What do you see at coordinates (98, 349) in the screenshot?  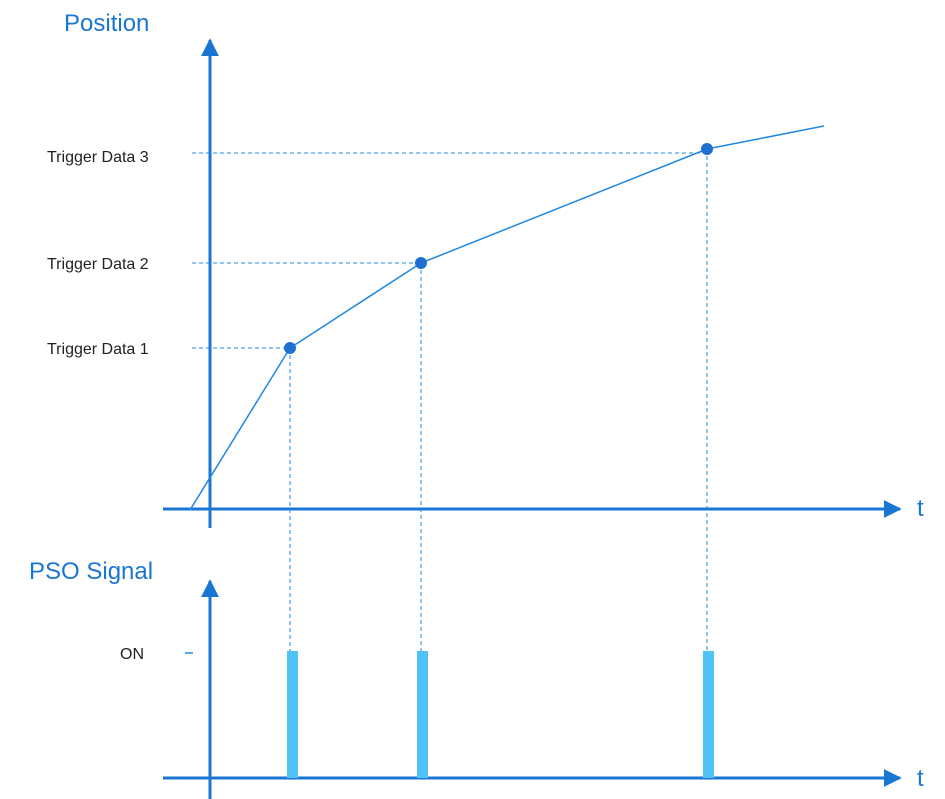 I see `trigger-1-label: Trigger Data 1` at bounding box center [98, 349].